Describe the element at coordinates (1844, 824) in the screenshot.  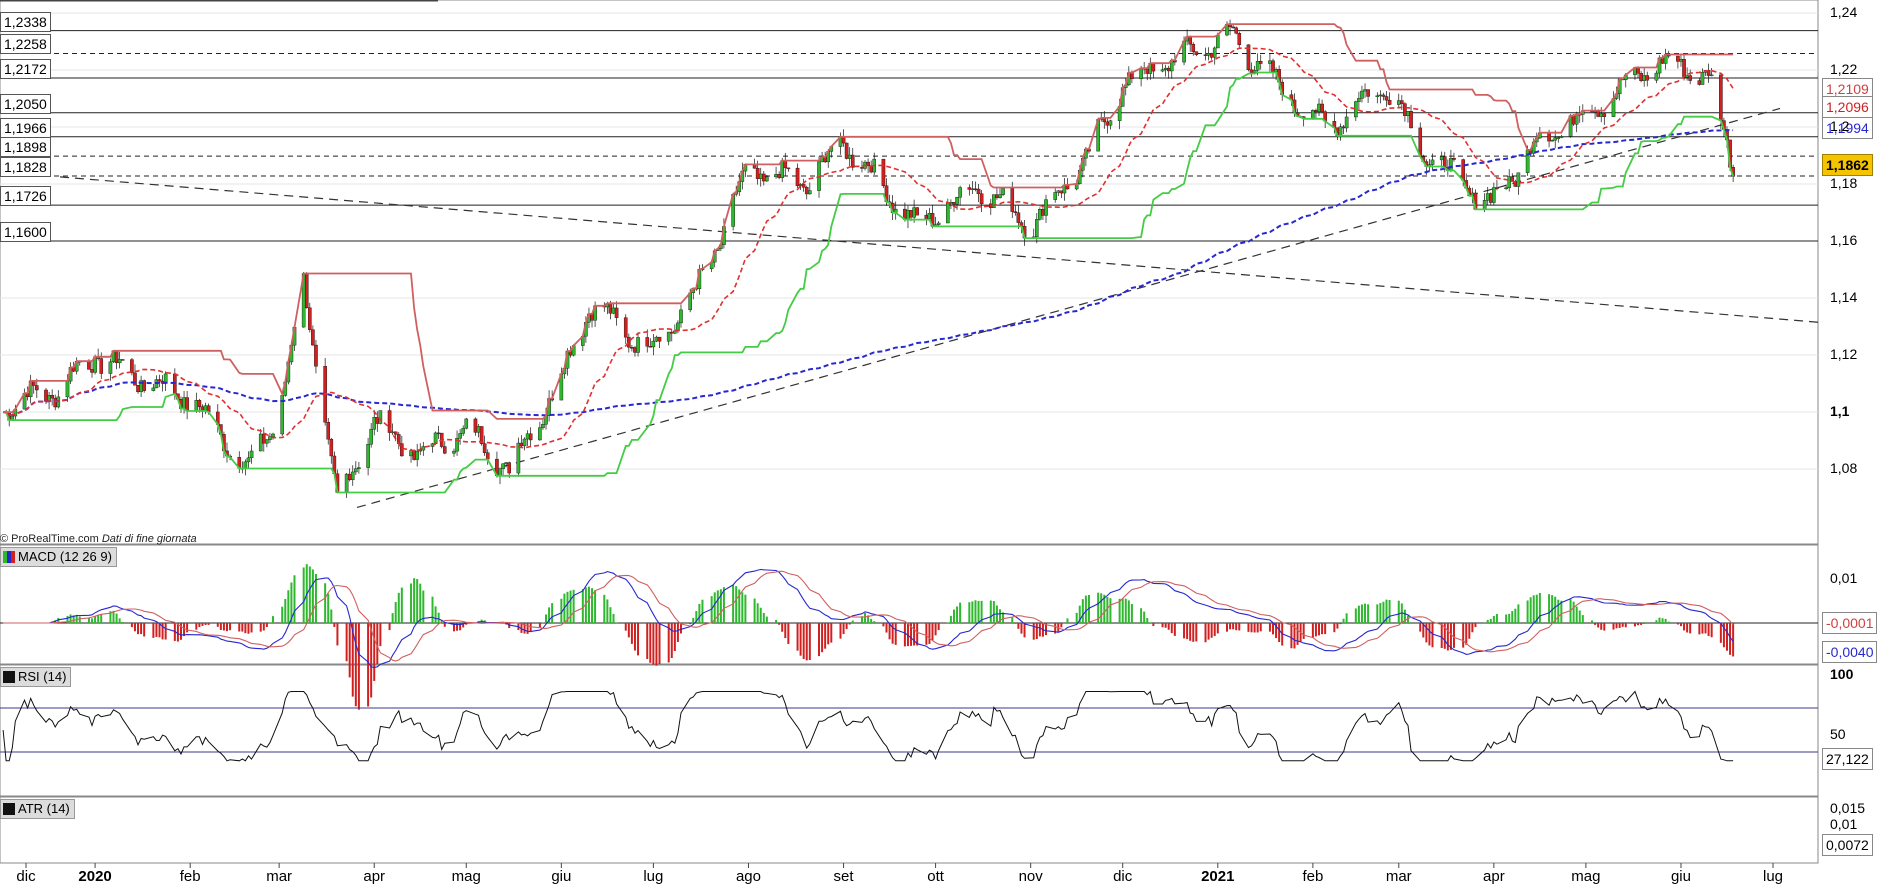
I see `atr-tick-label: 0,01` at that location.